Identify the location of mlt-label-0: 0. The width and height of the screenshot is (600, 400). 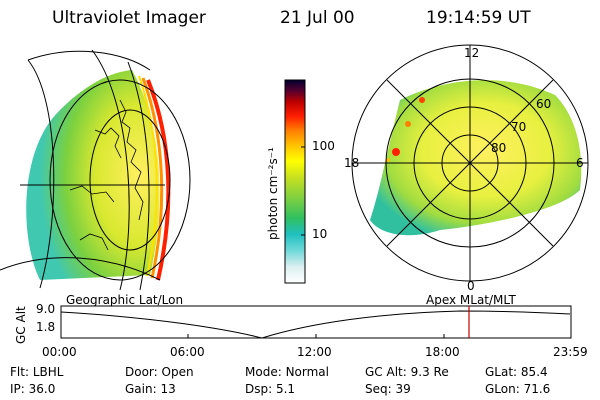
(471, 286).